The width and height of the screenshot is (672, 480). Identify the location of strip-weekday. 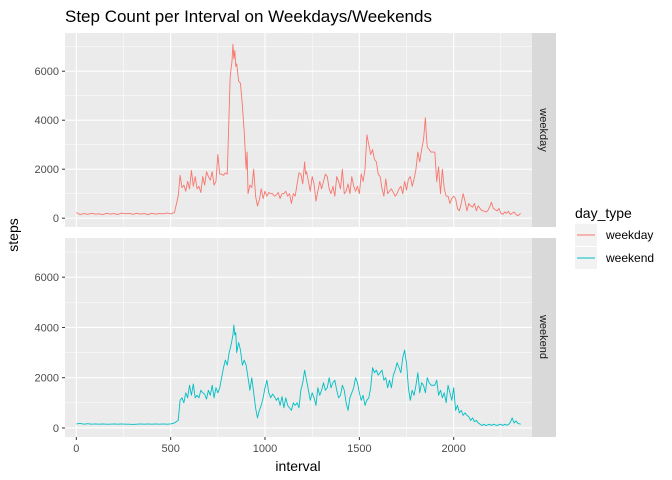
(544, 130).